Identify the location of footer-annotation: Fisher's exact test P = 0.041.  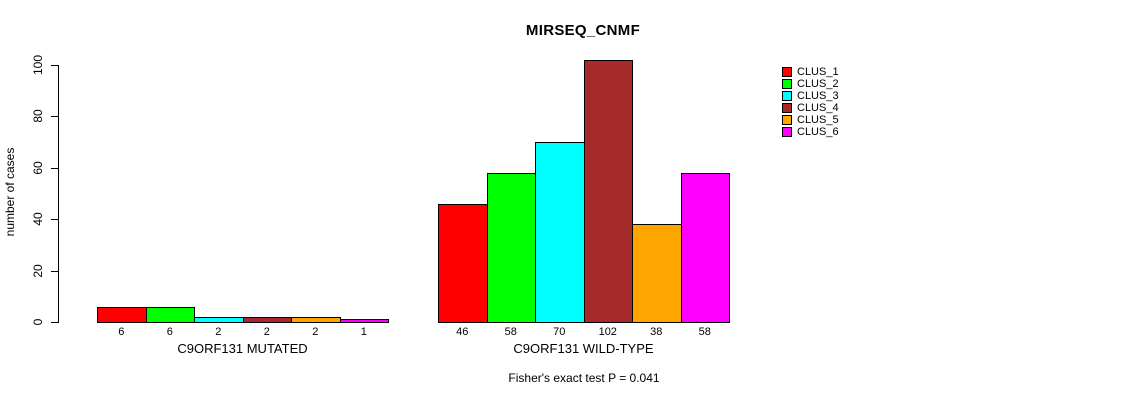
(584, 378).